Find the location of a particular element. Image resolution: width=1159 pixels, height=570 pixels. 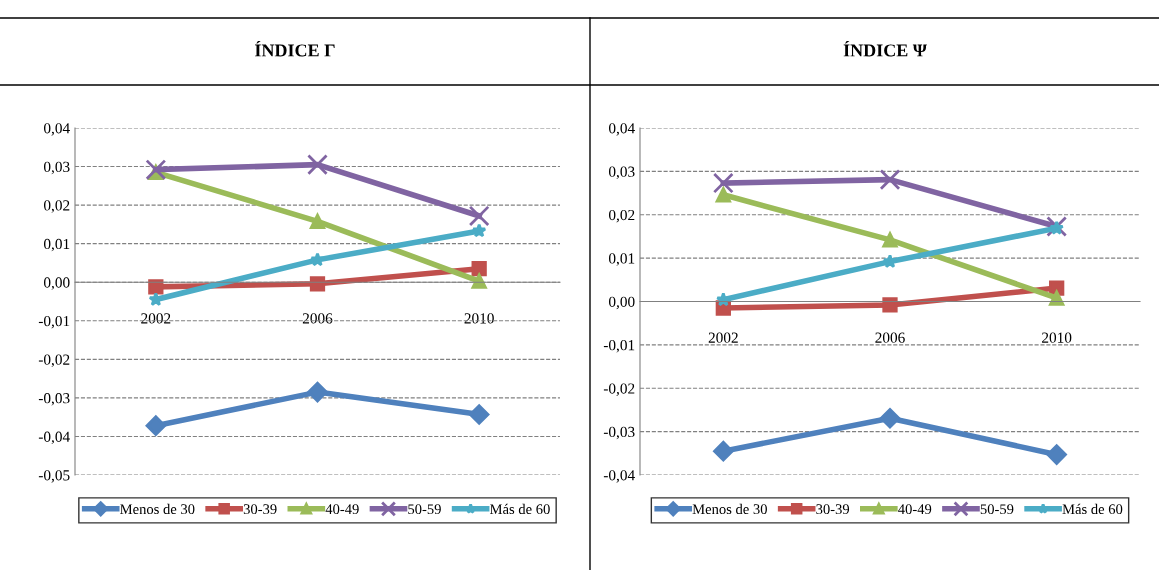

y-tick-label: -0,05 is located at coordinates (54, 476).